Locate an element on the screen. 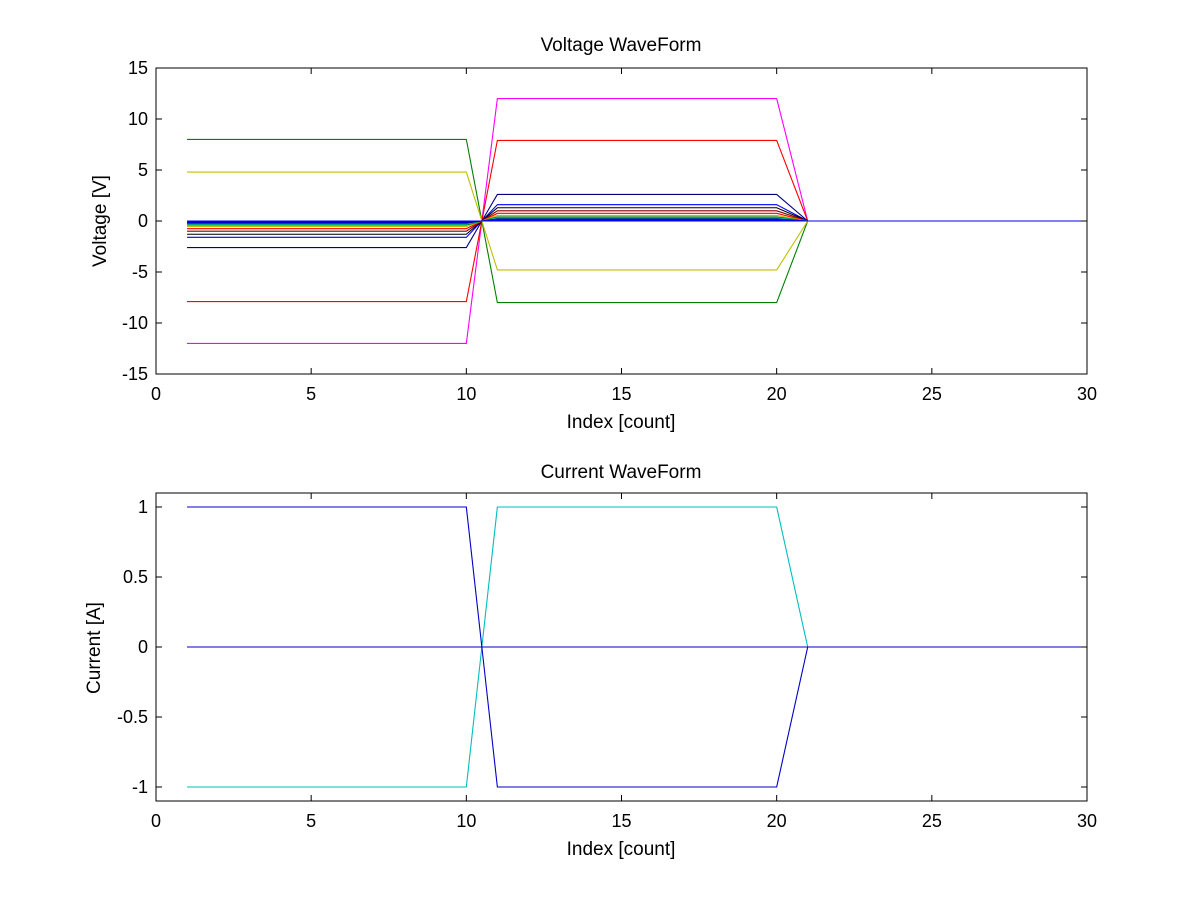  voltage-y-tick-label: 15 is located at coordinates (138, 68).